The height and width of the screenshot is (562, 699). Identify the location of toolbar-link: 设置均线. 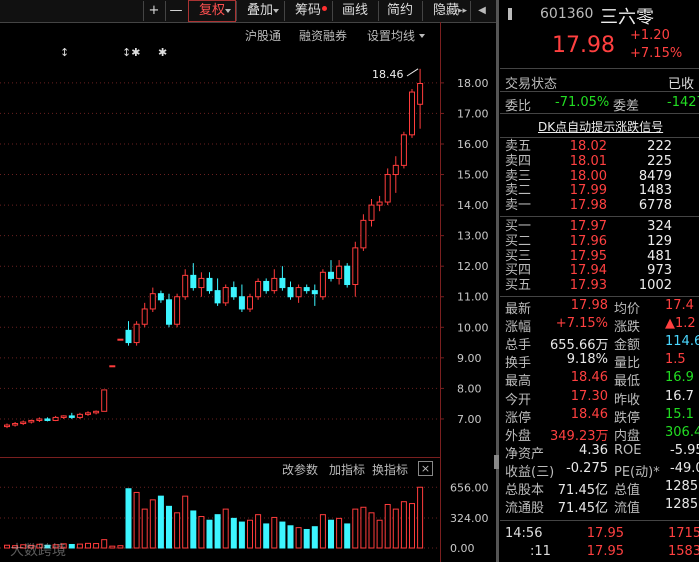
(391, 36).